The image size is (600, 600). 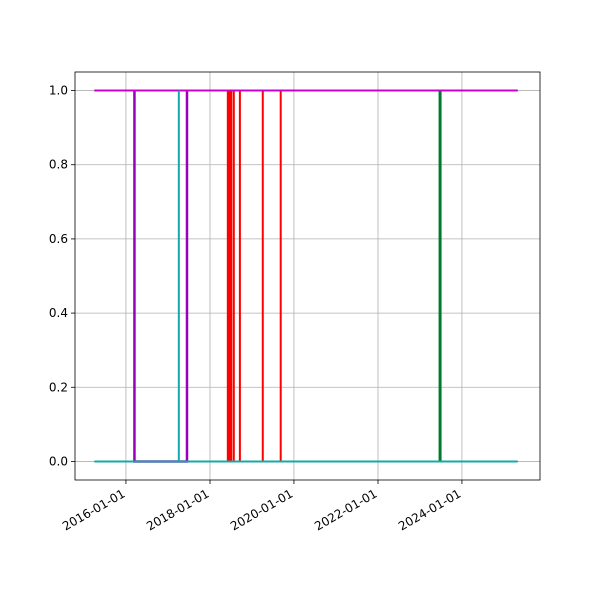 What do you see at coordinates (58, 165) in the screenshot?
I see `y-tick-label: 0.8` at bounding box center [58, 165].